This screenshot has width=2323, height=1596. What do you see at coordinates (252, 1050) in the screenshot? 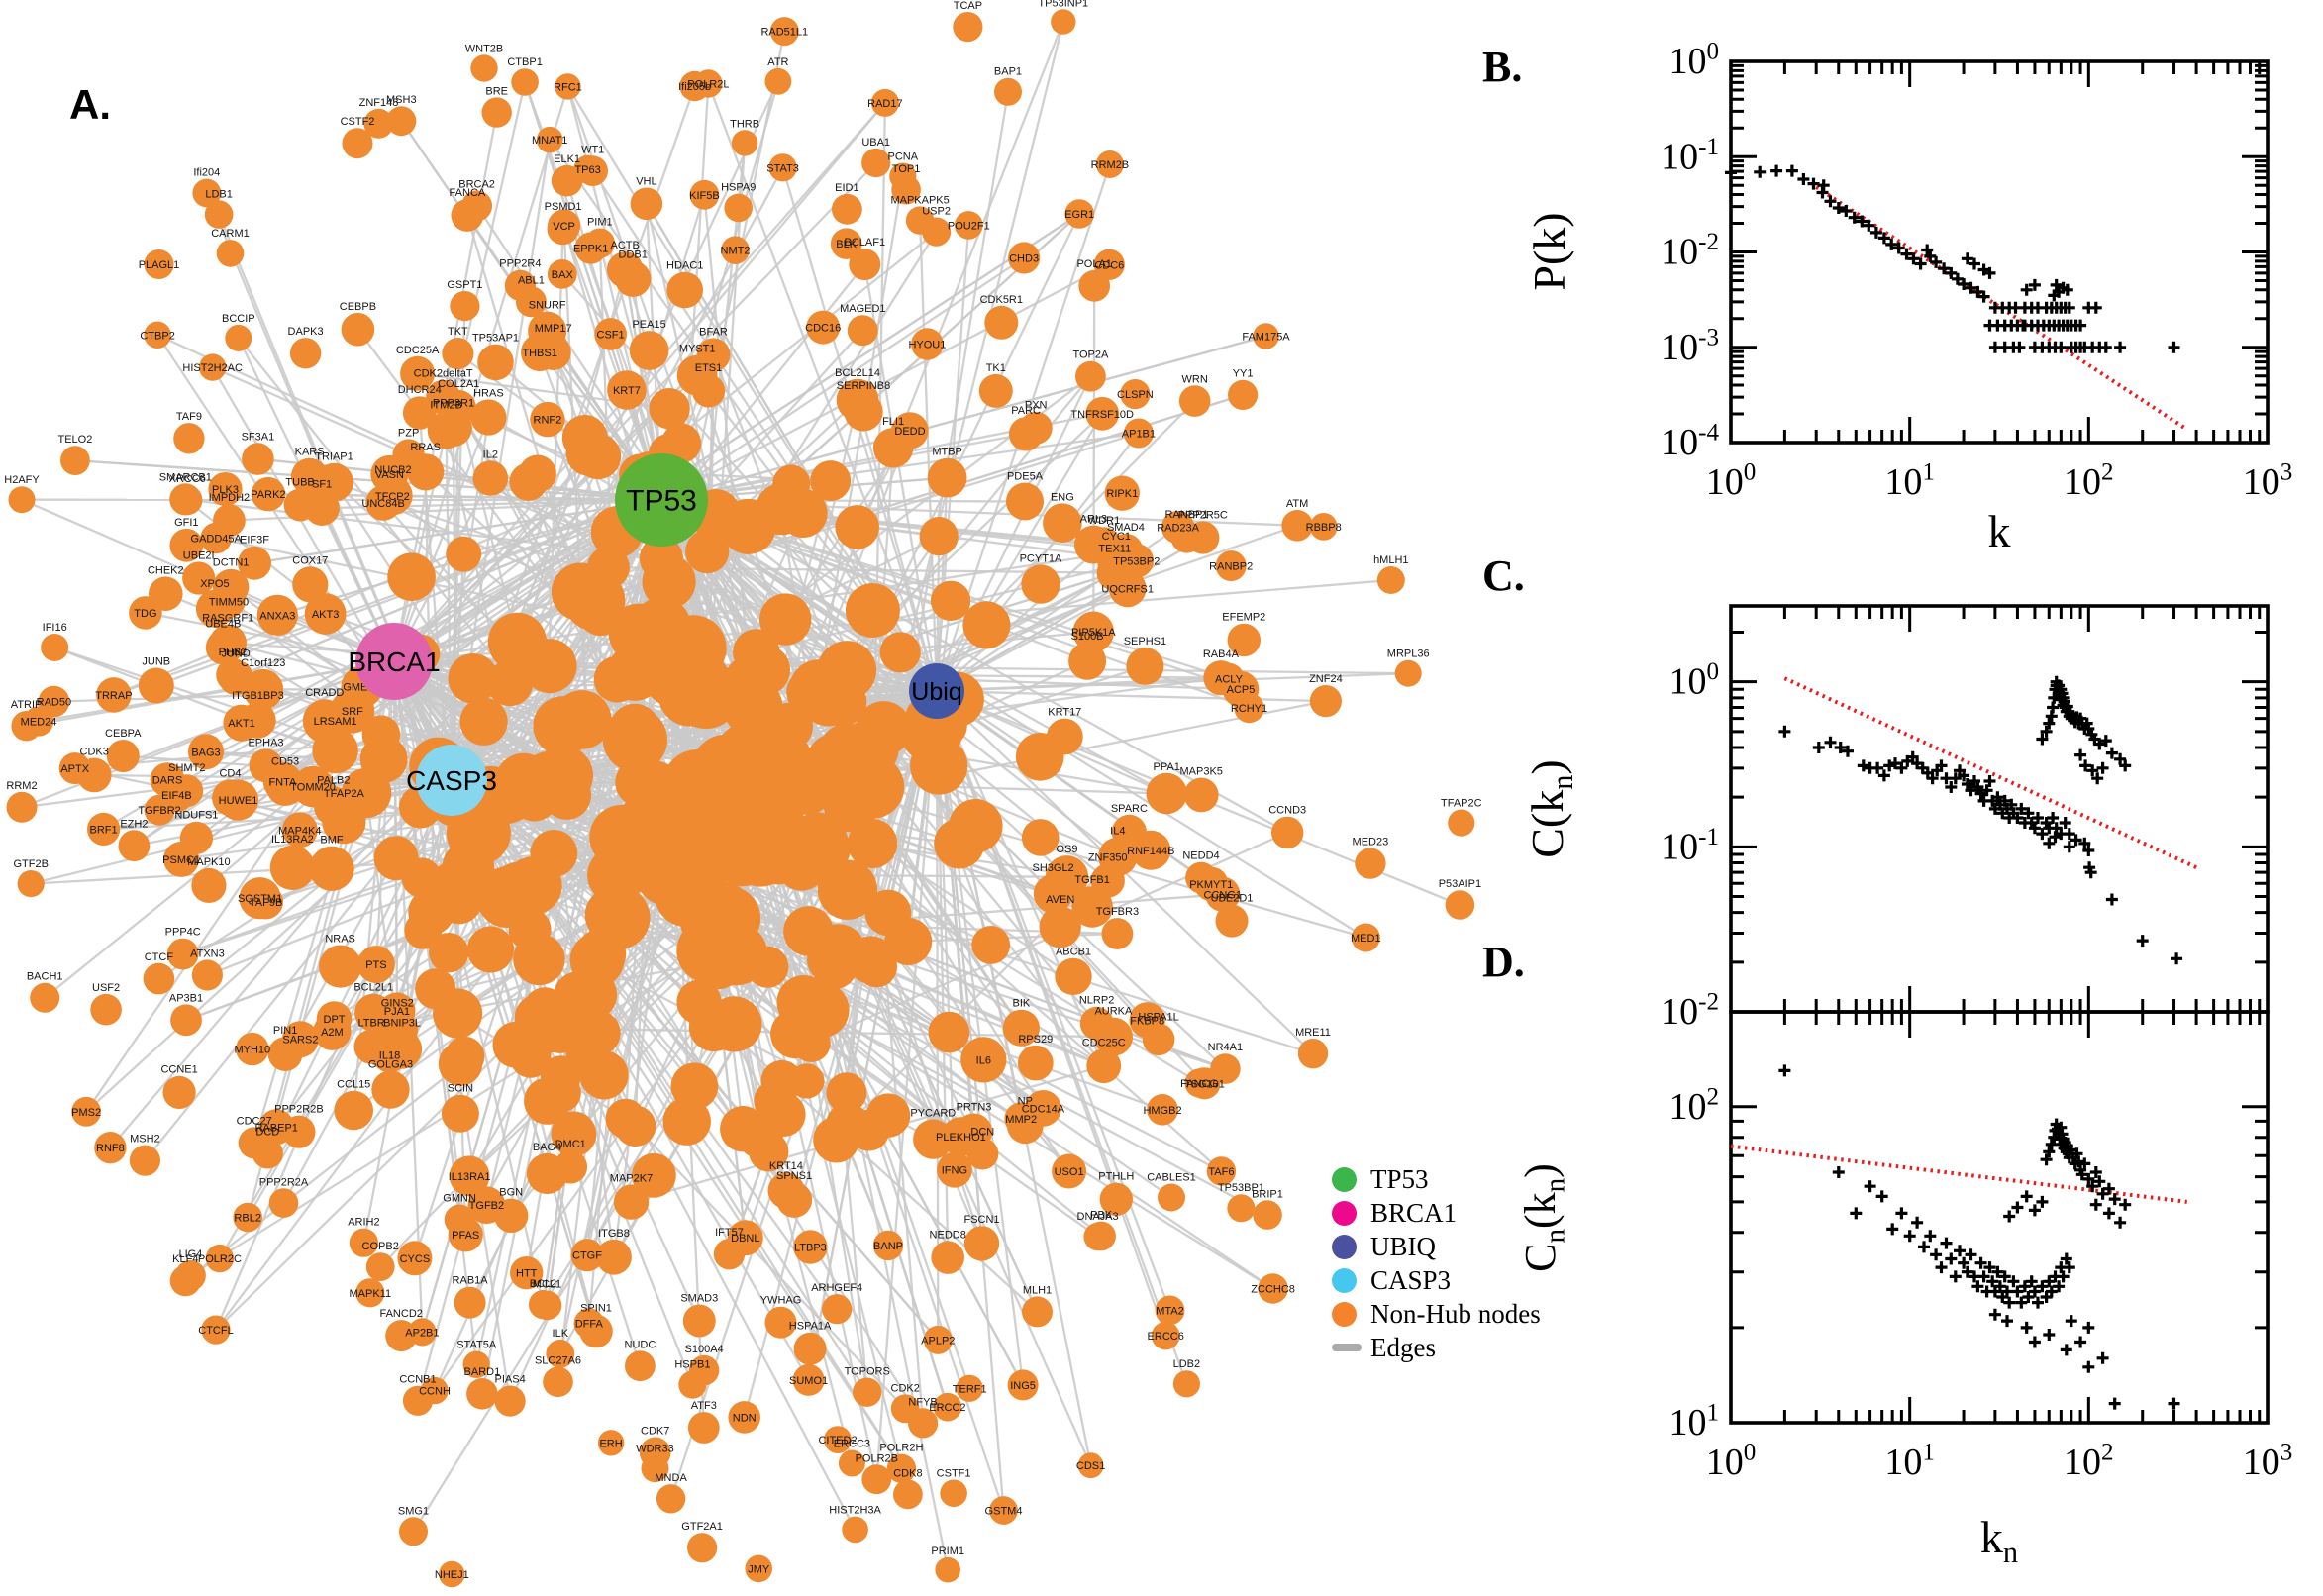
I see `node-label: MYH10` at bounding box center [252, 1050].